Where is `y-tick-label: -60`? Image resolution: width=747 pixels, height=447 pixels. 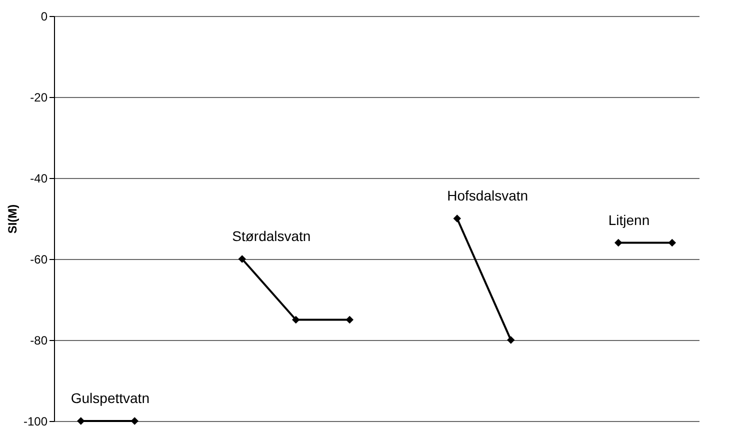
y-tick-label: -60 is located at coordinates (39, 259).